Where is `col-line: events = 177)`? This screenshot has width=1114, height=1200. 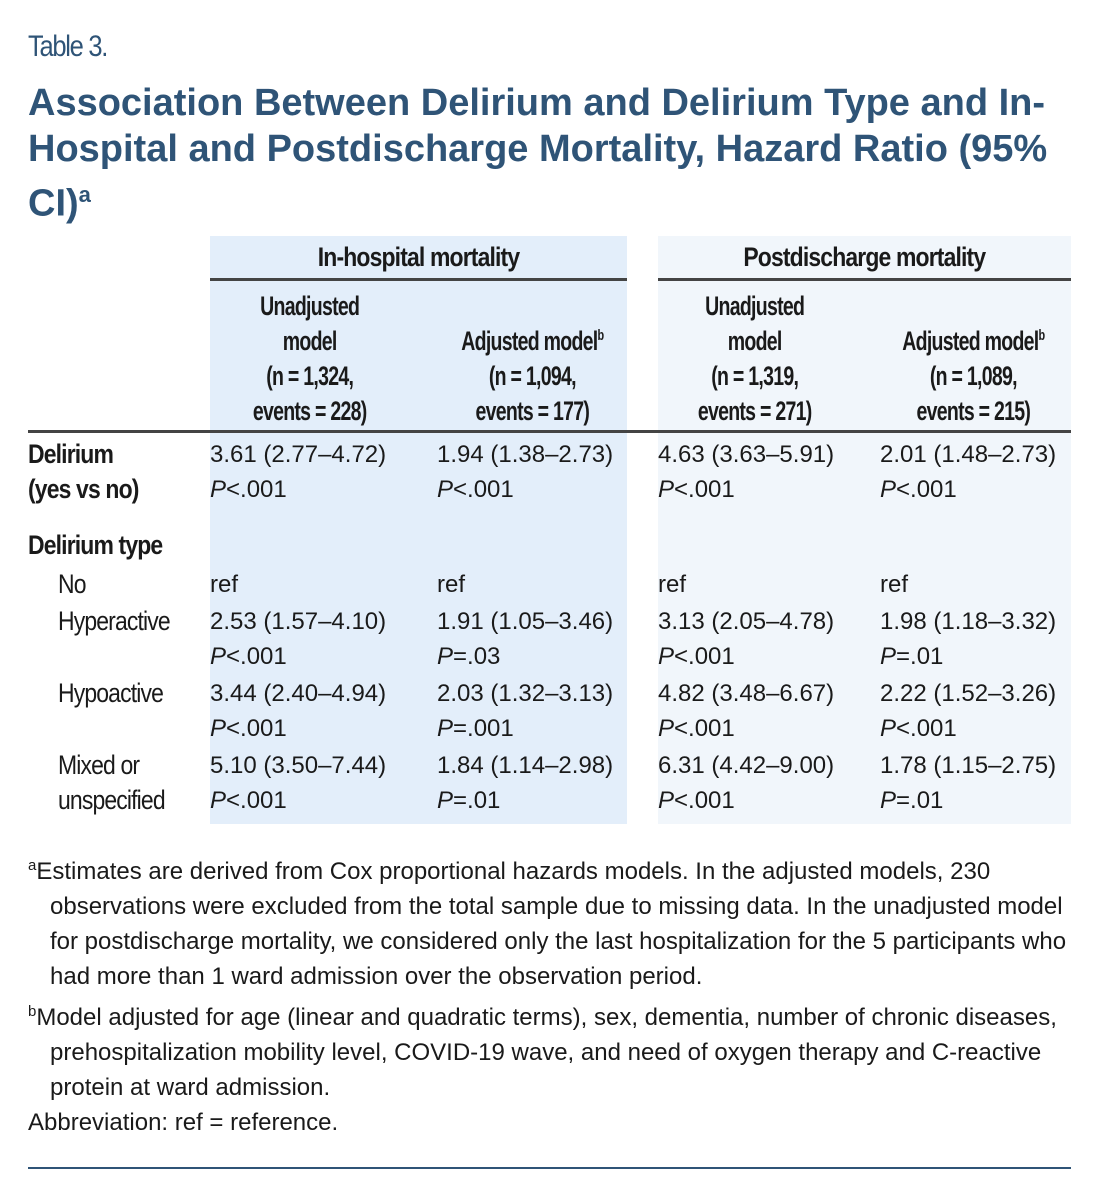
col-line: events = 177) is located at coordinates (532, 411).